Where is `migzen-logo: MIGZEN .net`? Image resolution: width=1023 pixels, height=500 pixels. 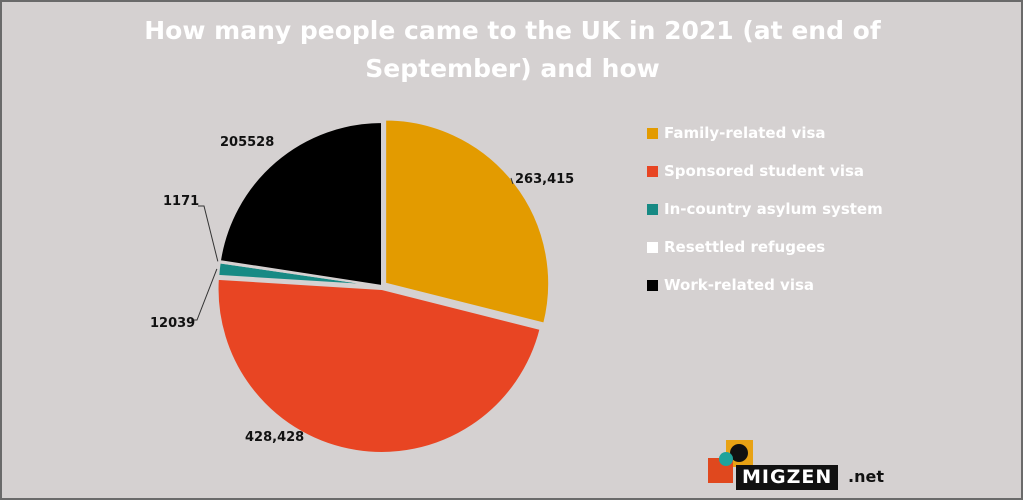 migzen-logo: MIGZEN .net is located at coordinates (796, 465).